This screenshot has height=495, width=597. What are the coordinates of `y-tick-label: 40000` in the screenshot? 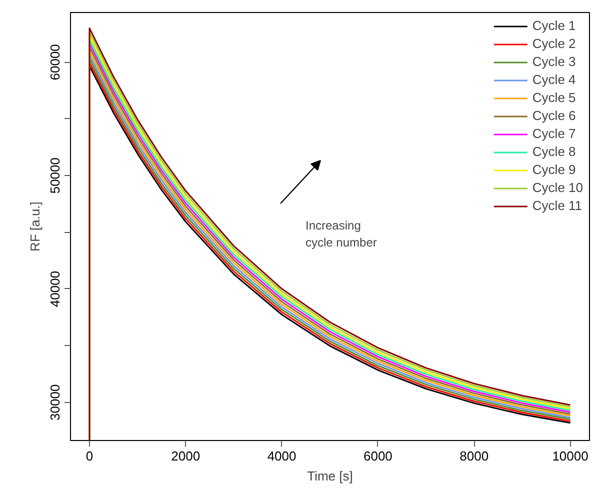 It's located at (55, 289).